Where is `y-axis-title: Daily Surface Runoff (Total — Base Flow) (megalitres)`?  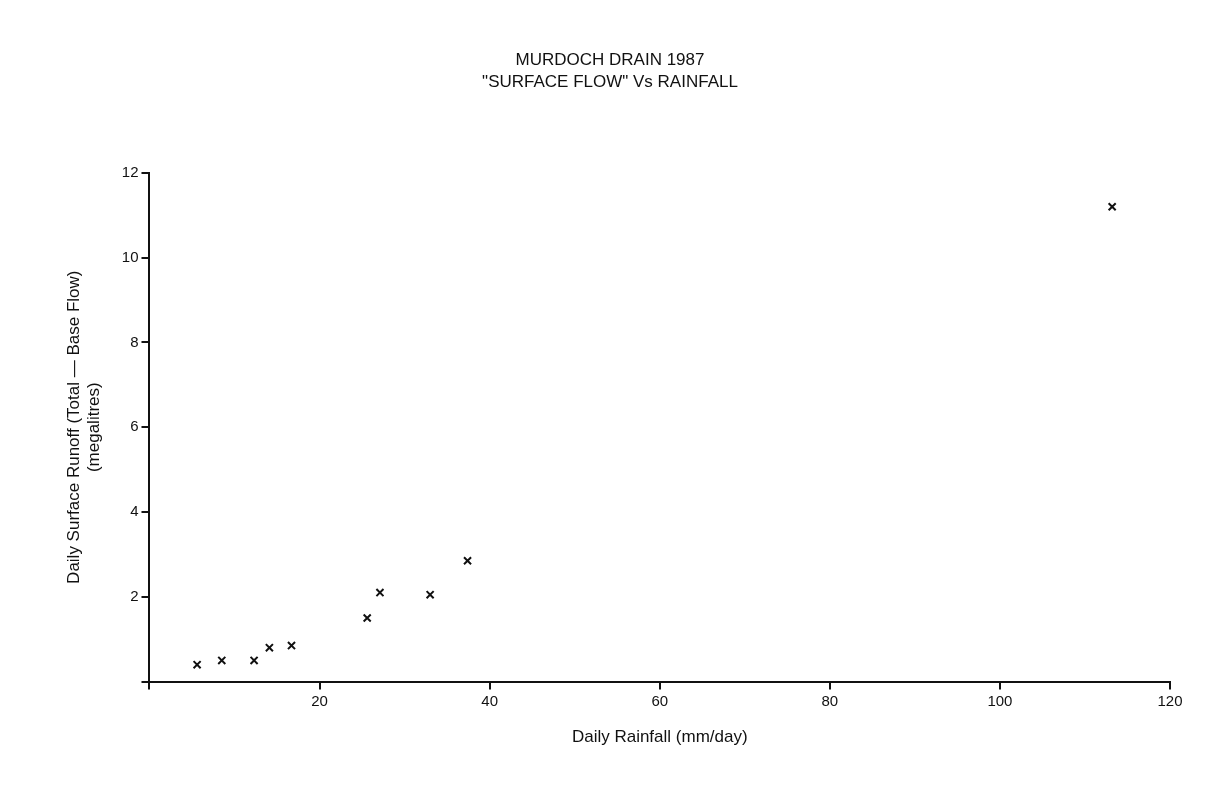 y-axis-title: Daily Surface Runoff (Total — Base Flow) (megalitres) is located at coordinates (83, 427).